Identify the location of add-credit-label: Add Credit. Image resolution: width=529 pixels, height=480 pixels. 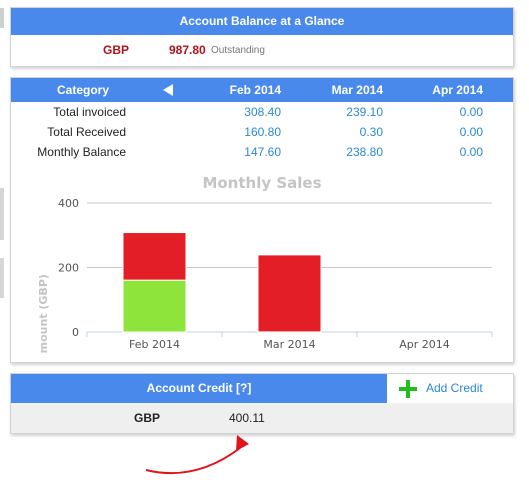
(454, 388).